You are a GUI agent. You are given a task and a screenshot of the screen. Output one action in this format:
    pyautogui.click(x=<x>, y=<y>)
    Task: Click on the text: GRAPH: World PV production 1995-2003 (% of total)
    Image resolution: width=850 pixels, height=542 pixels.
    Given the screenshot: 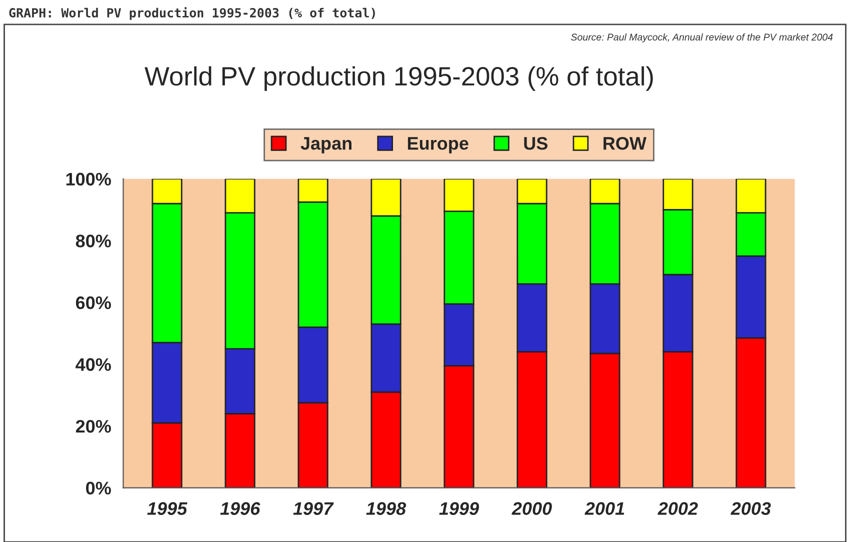 What is the action you would take?
    pyautogui.click(x=192, y=13)
    